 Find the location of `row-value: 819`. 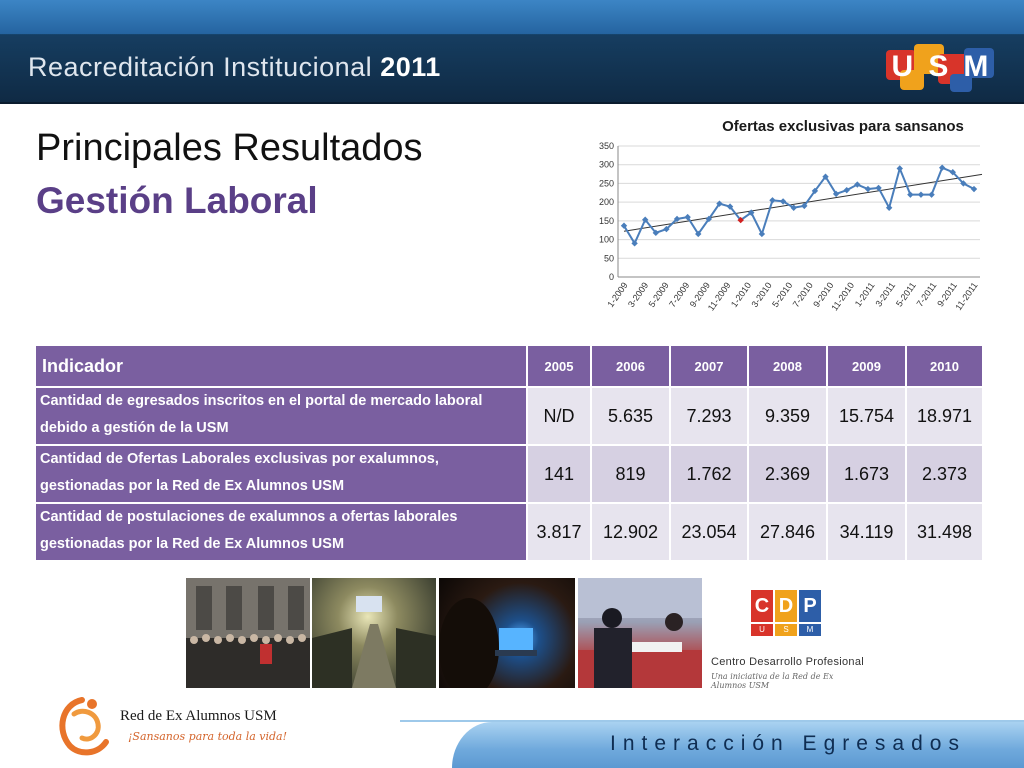

row-value: 819 is located at coordinates (630, 474).